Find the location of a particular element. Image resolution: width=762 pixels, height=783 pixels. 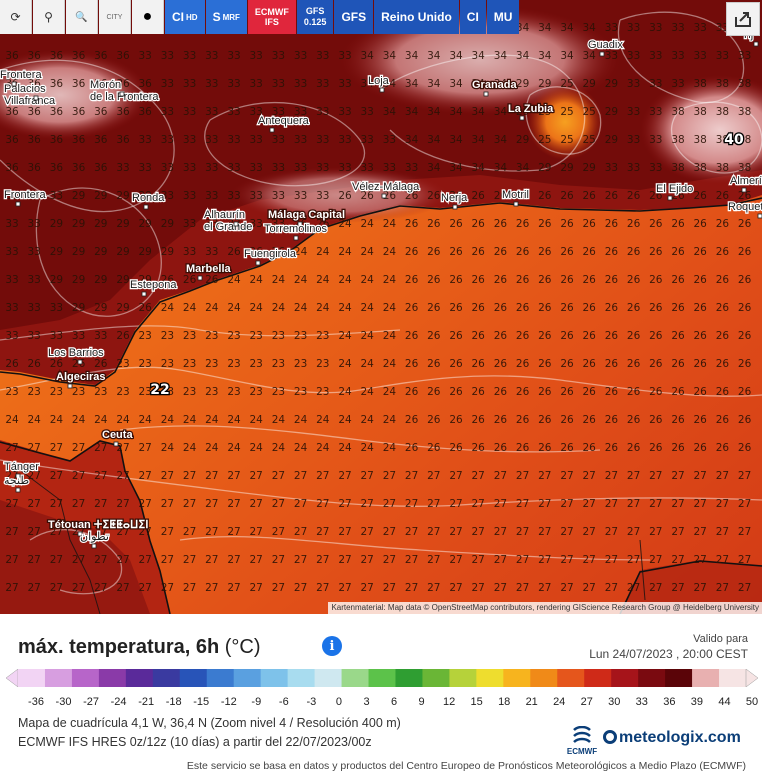

model-mu-button: MU is located at coordinates (503, 17).